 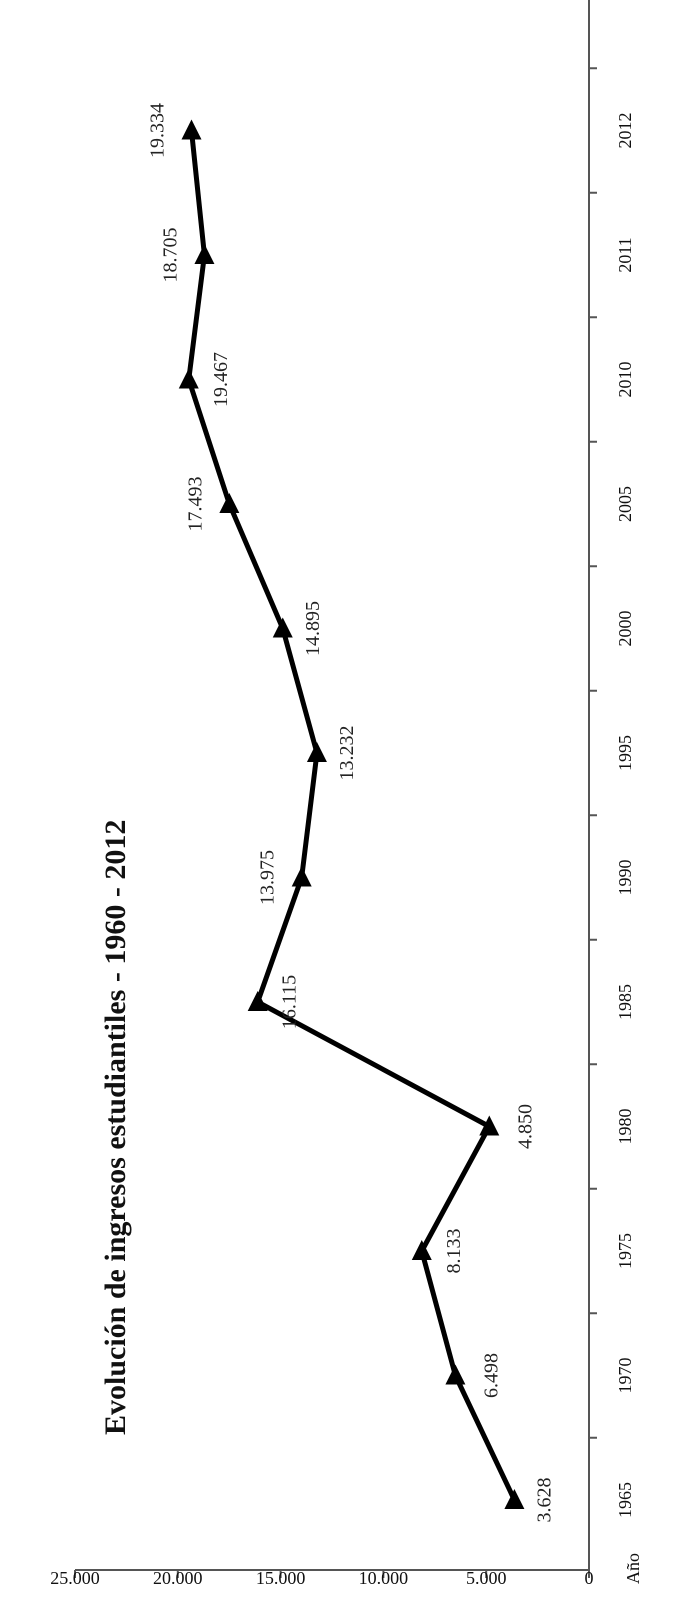 What do you see at coordinates (625, 380) in the screenshot?
I see `x-tick-label: 2010` at bounding box center [625, 380].